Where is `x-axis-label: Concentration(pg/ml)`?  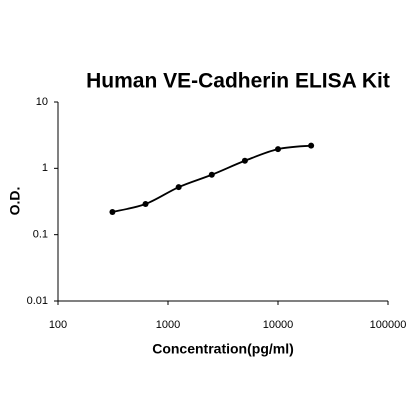 x-axis-label: Concentration(pg/ml) is located at coordinates (223, 349).